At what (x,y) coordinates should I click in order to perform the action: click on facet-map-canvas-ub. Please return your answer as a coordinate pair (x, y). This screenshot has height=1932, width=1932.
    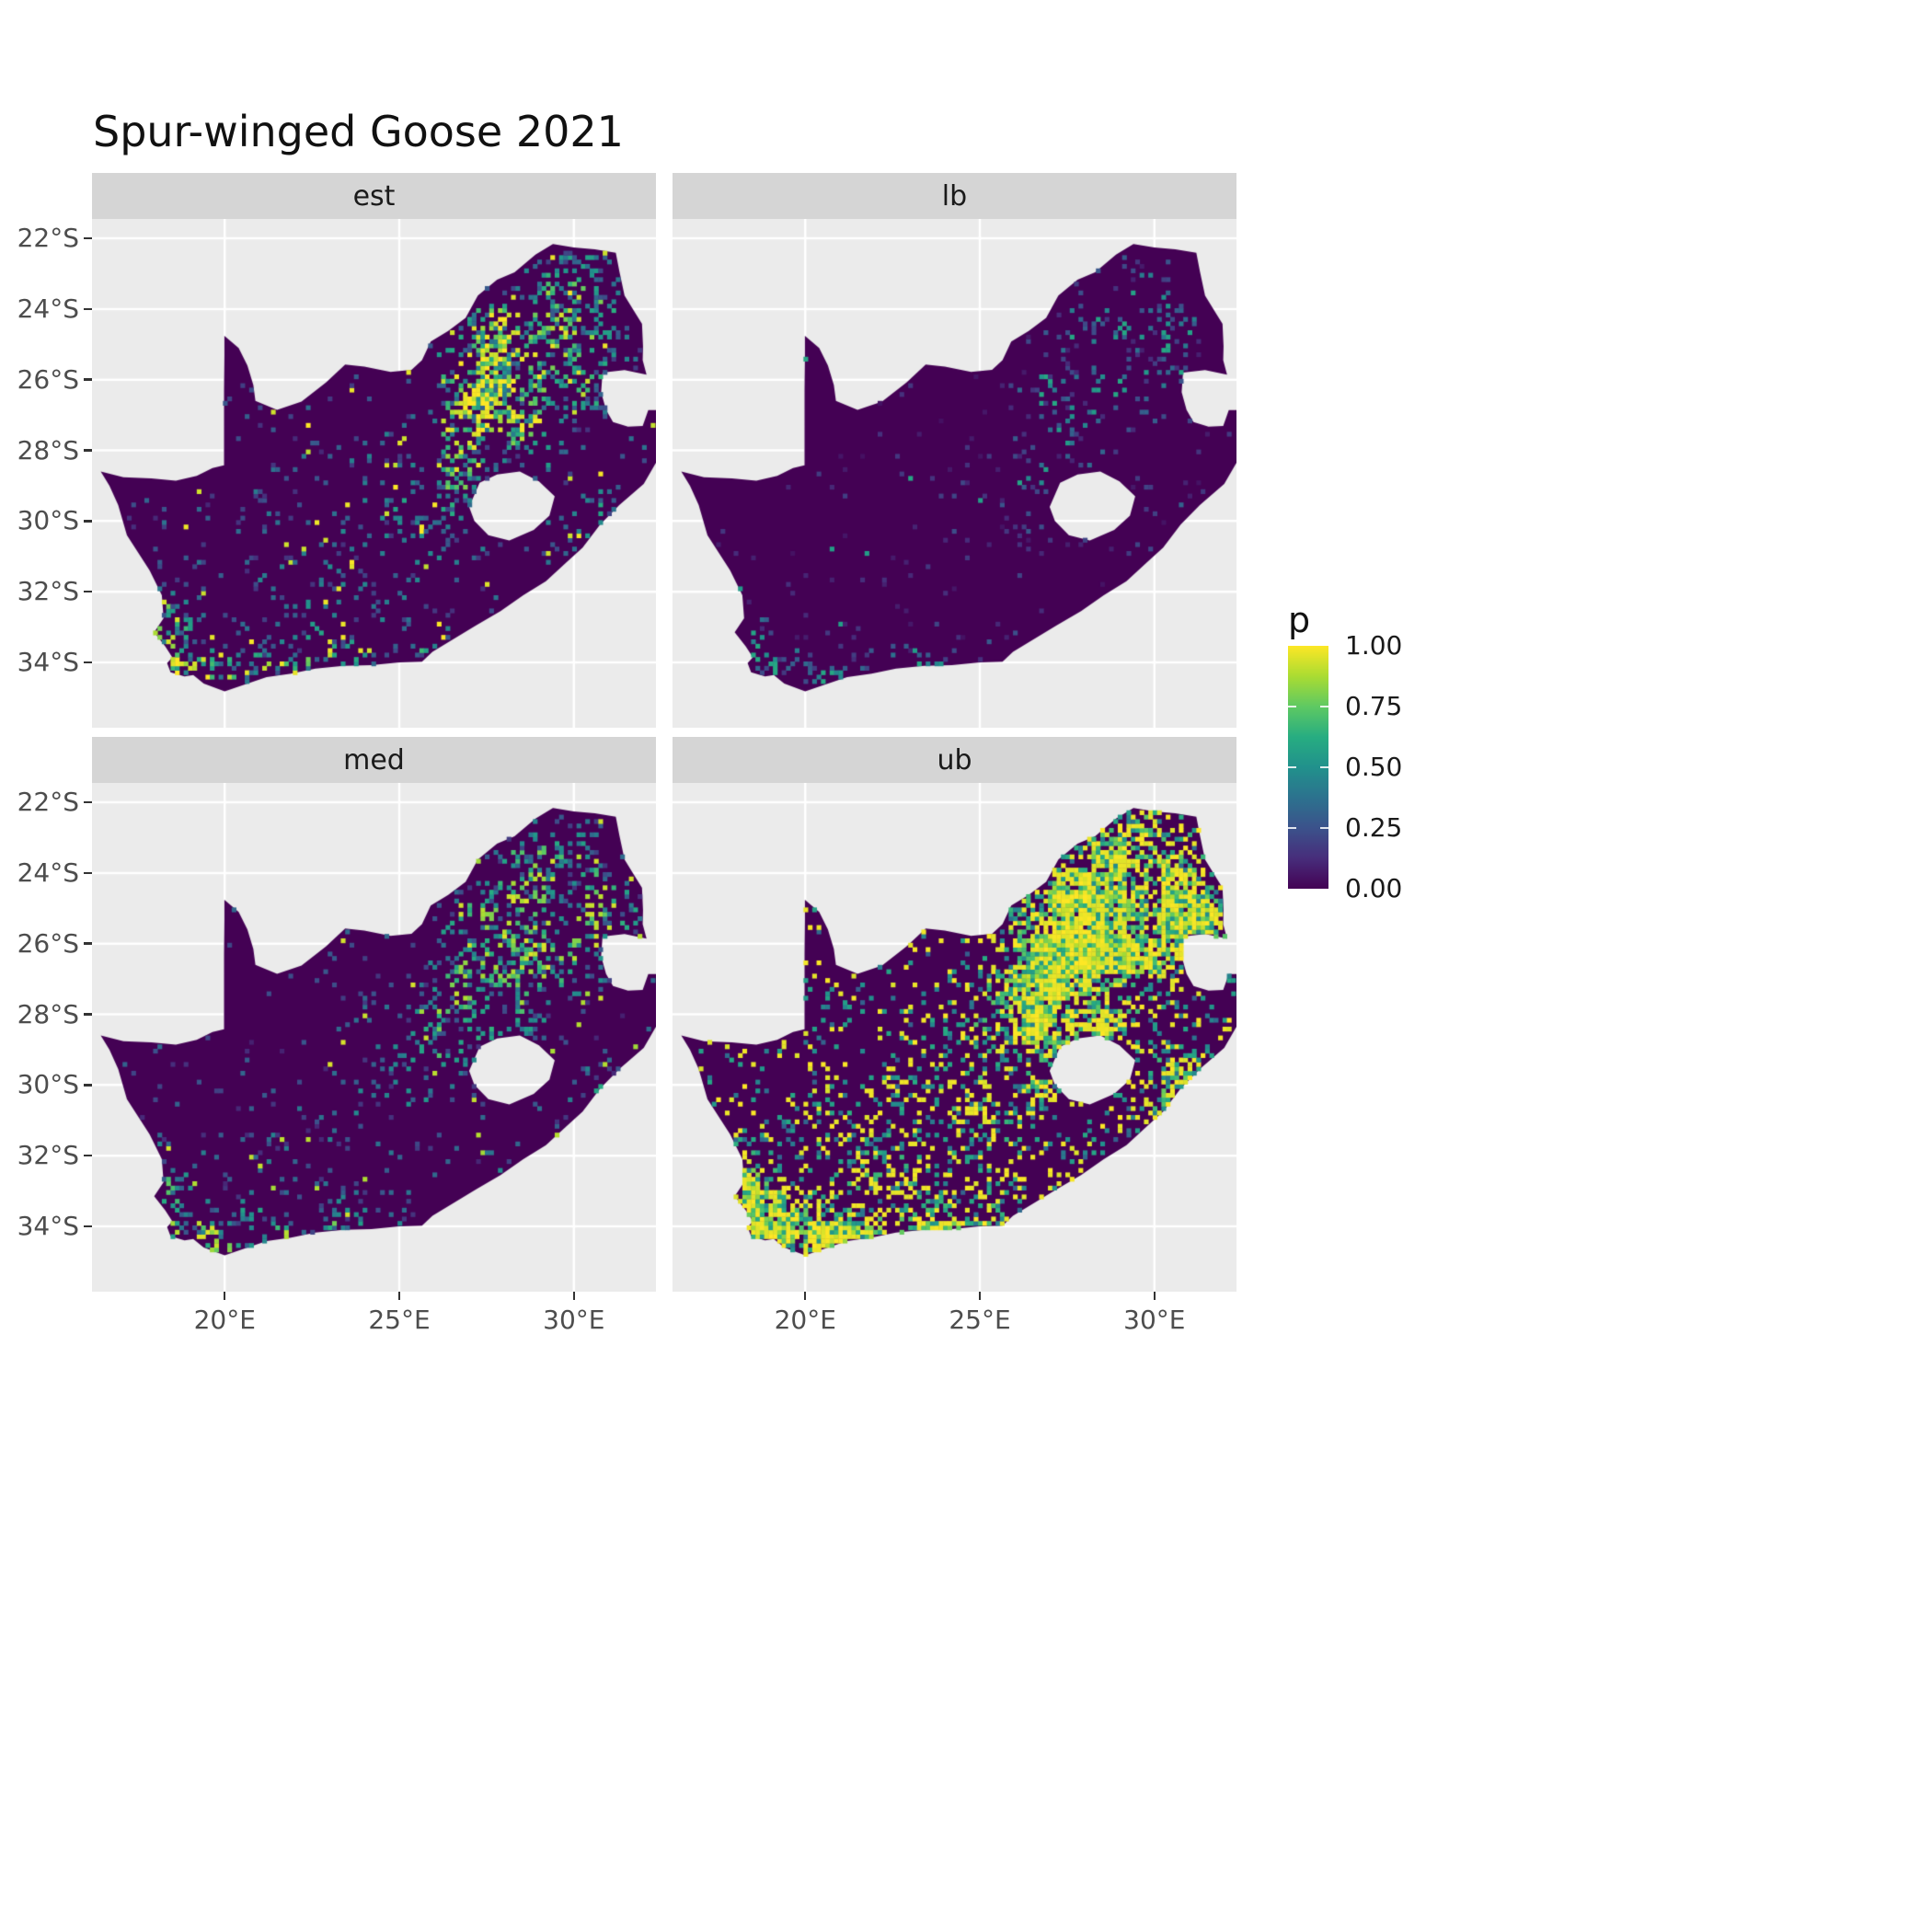
    Looking at the image, I should click on (954, 1037).